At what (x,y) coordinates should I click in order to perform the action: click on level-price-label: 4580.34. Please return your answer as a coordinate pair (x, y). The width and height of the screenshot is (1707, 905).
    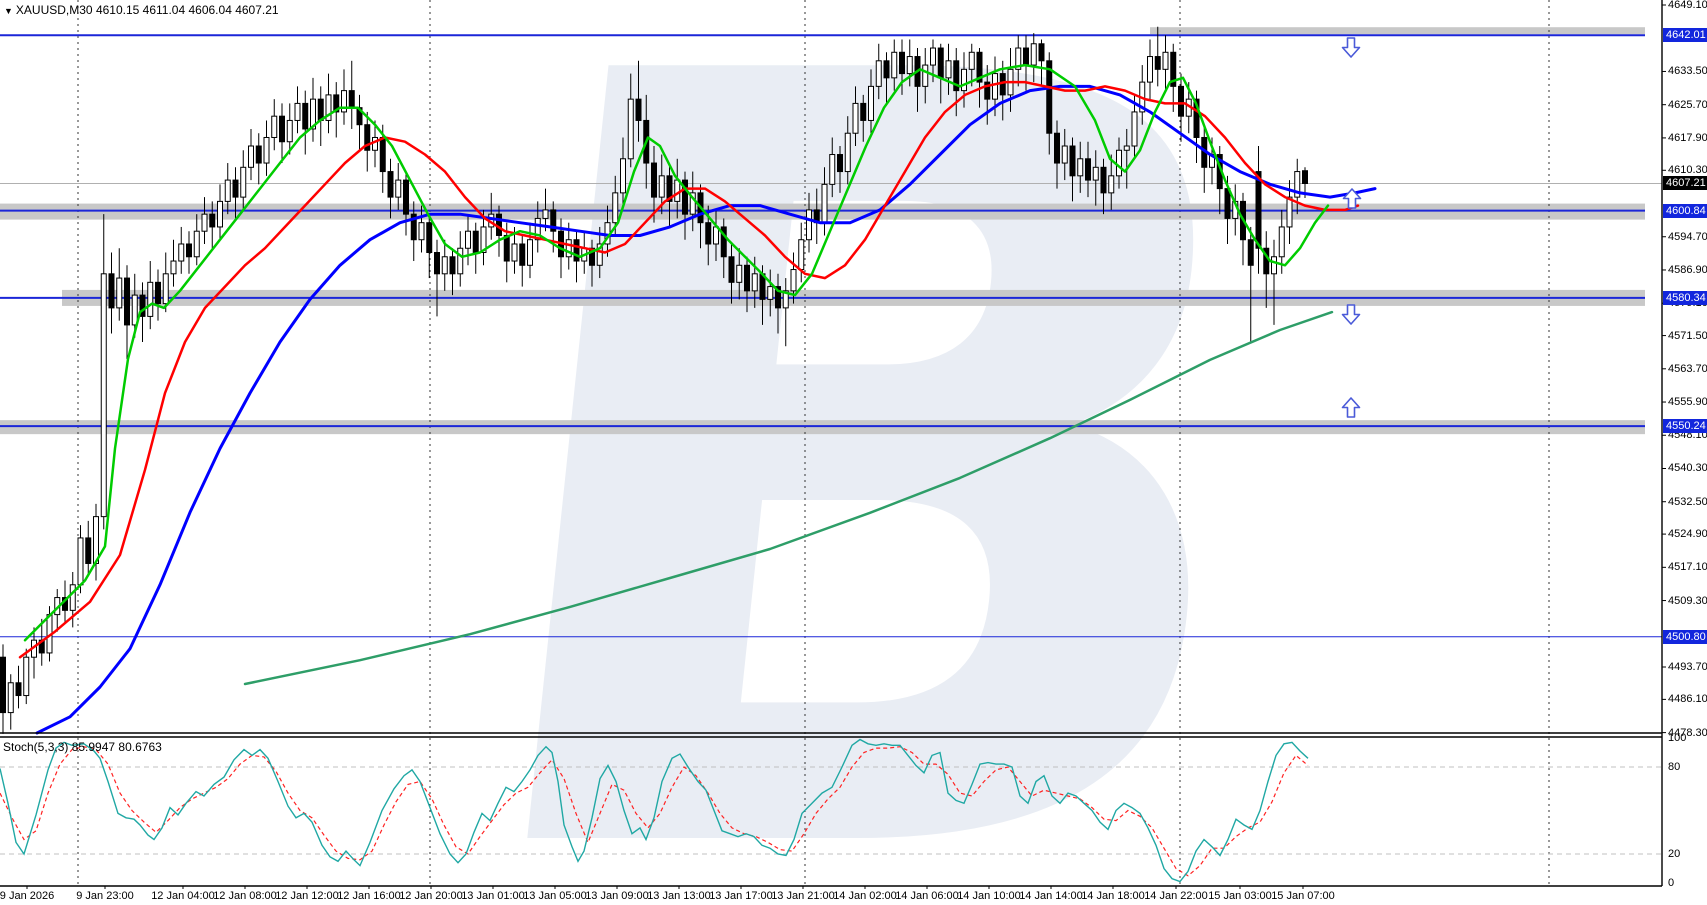
    Looking at the image, I should click on (1685, 297).